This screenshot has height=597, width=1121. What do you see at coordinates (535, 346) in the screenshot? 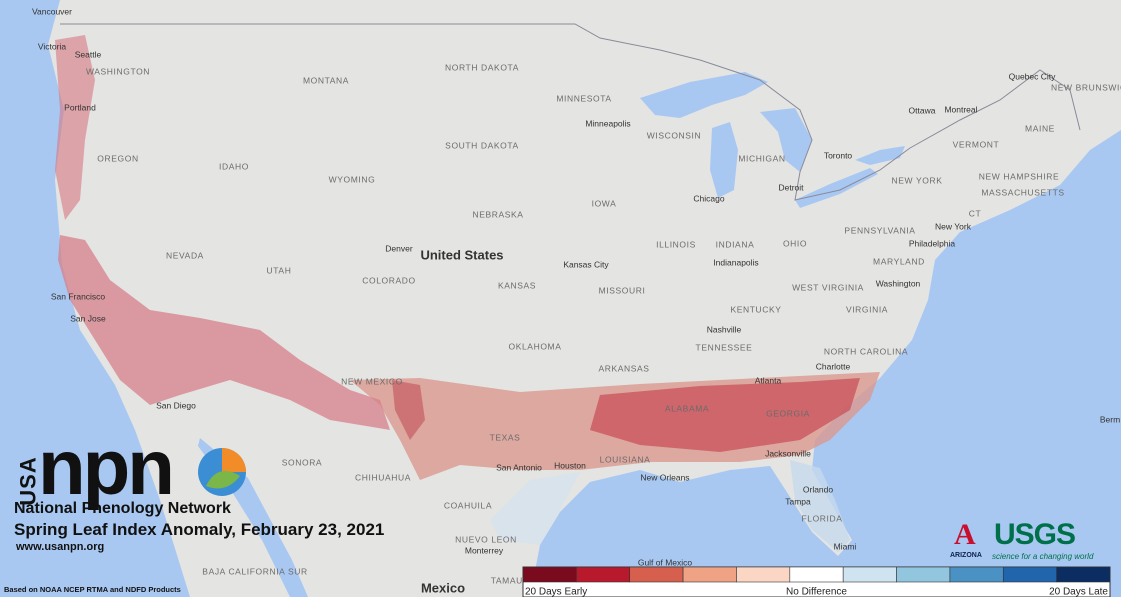
I see `region-label: OKLAHOMA` at bounding box center [535, 346].